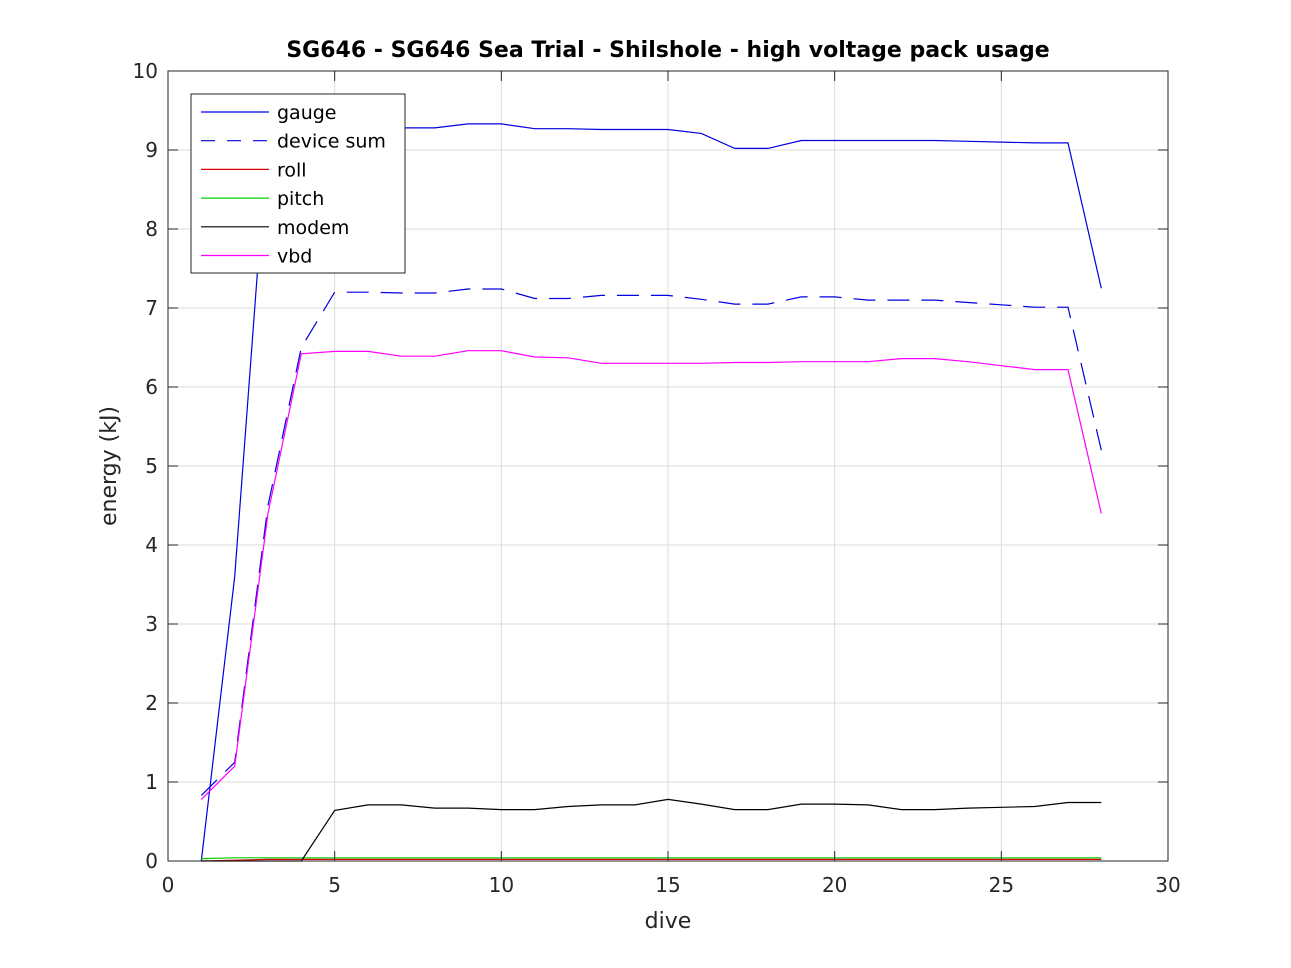 Image resolution: width=1291 pixels, height=968 pixels. Describe the element at coordinates (151, 466) in the screenshot. I see `y-tick-label: 5` at that location.